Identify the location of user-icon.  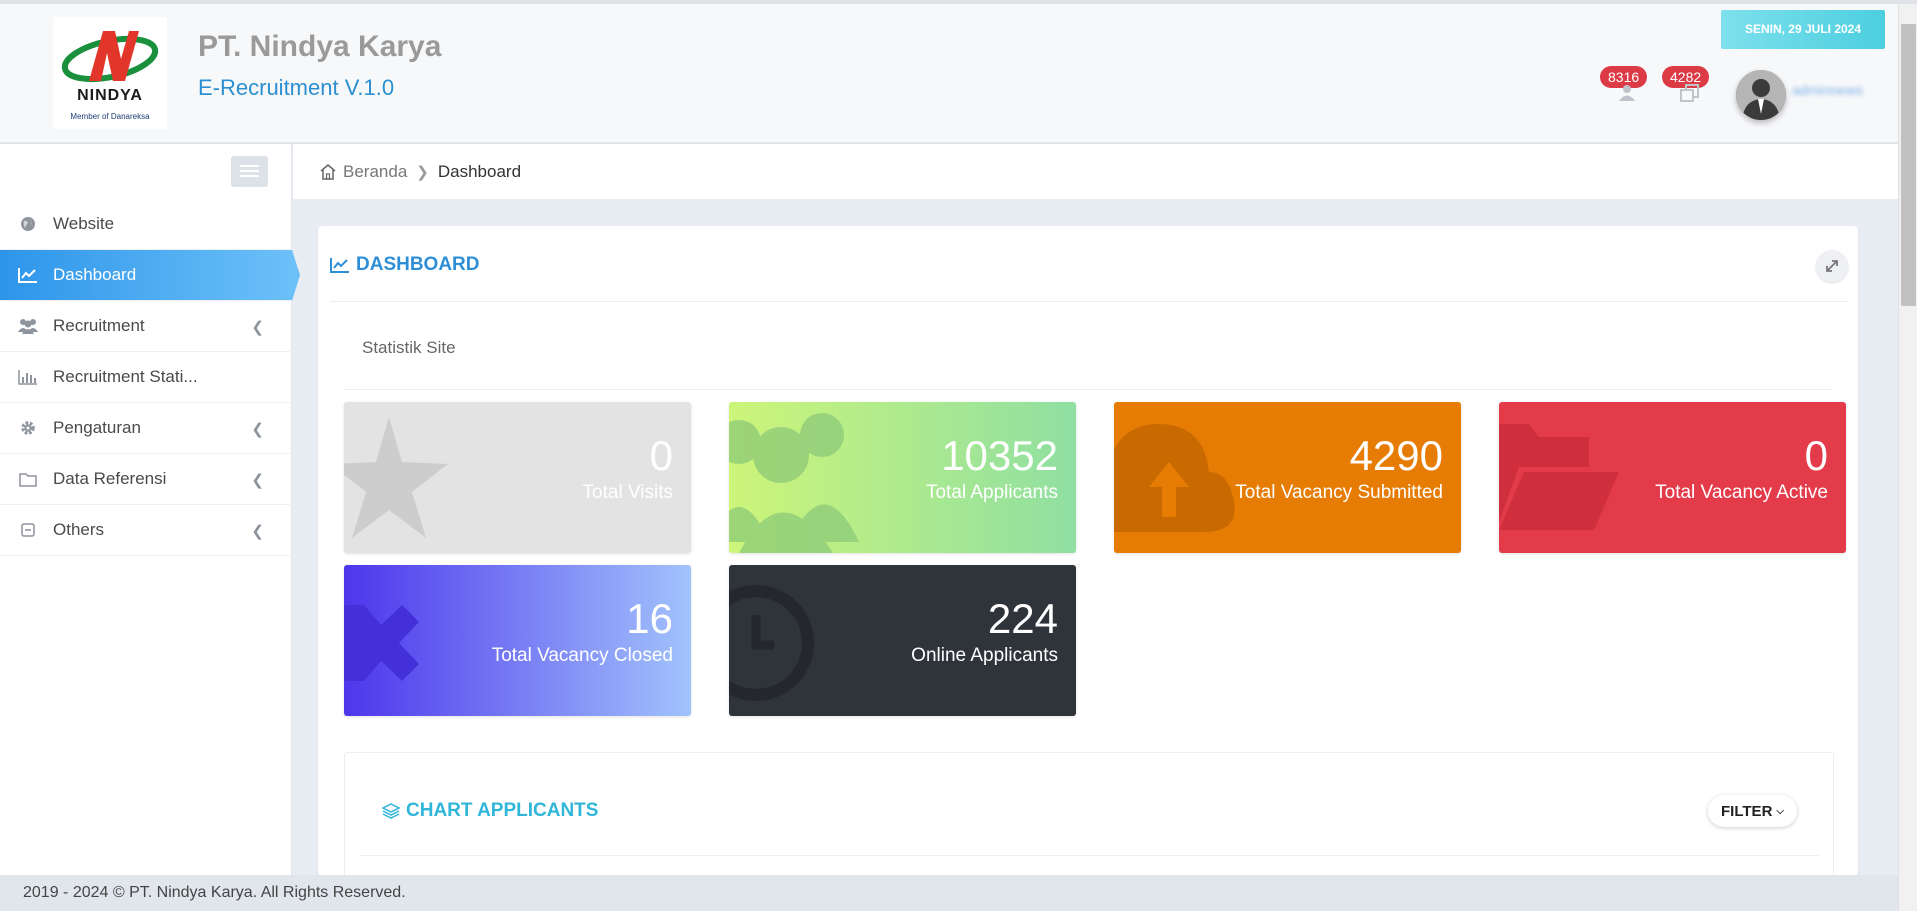
(1627, 93).